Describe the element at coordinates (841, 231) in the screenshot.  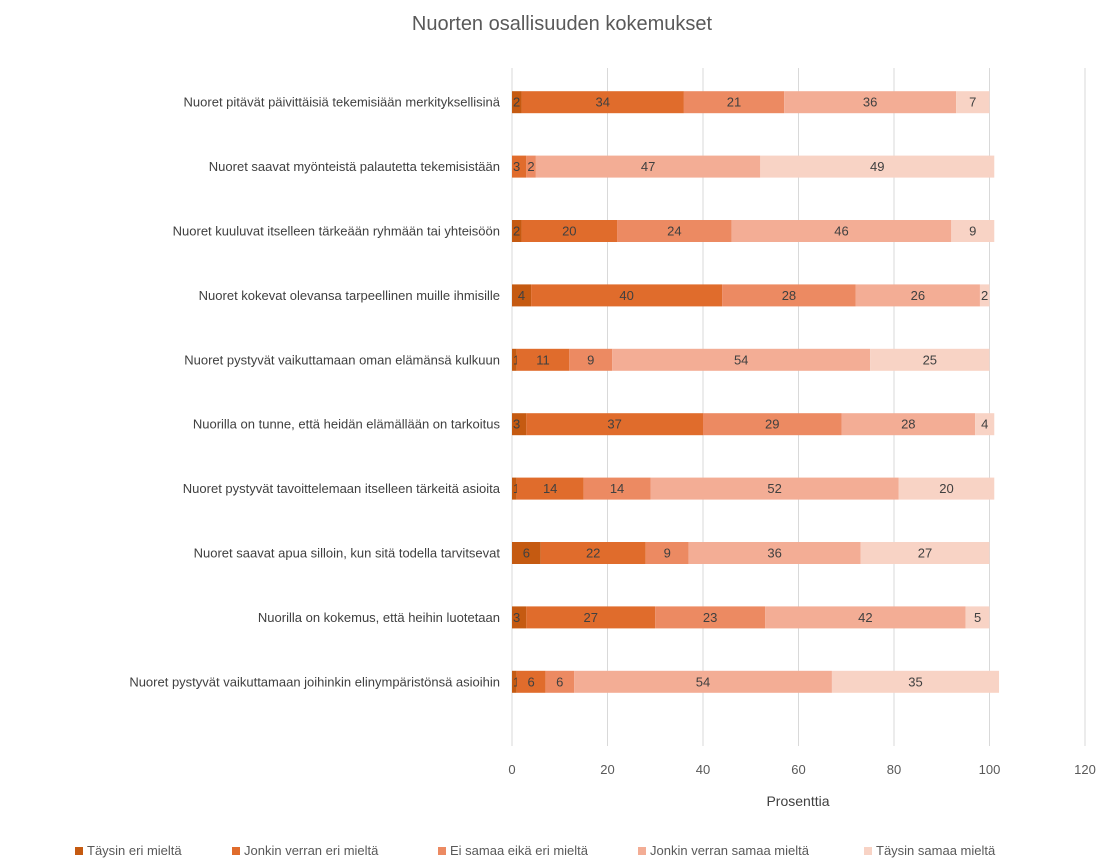
I see `data-label: 46` at that location.